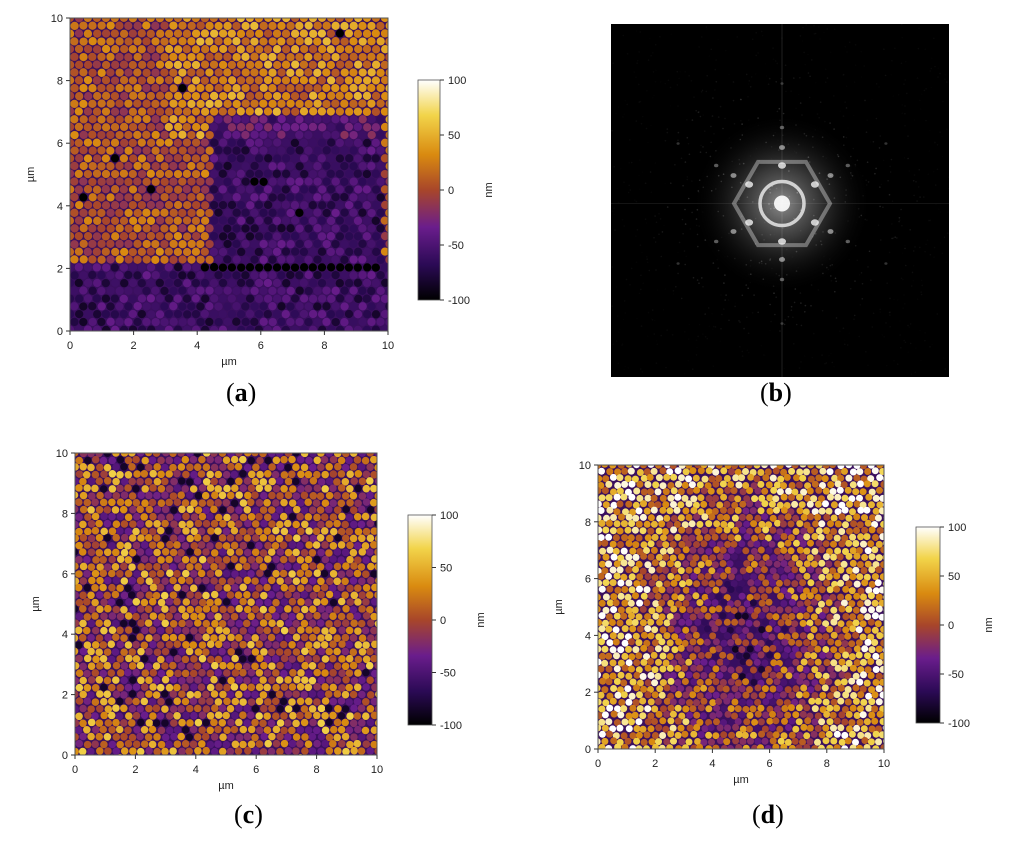 The image size is (1024, 845). I want to click on fft-spot, so click(733, 175).